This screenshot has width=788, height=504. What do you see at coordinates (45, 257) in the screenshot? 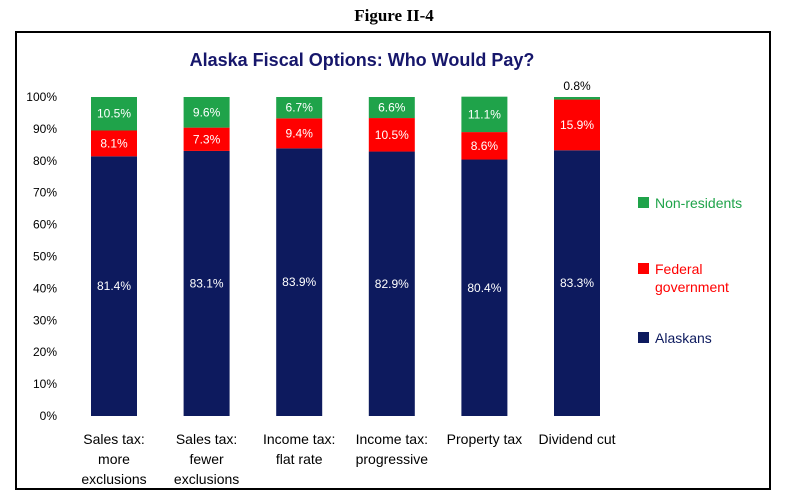
I see `y-tick-label: 50%` at bounding box center [45, 257].